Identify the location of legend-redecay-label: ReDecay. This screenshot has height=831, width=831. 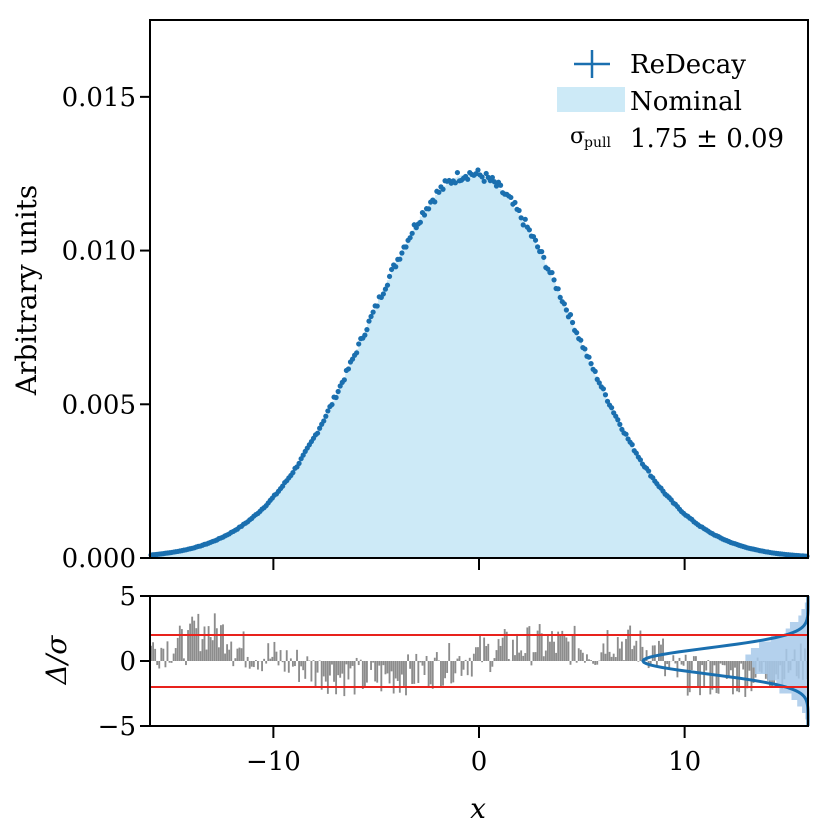
(688, 65).